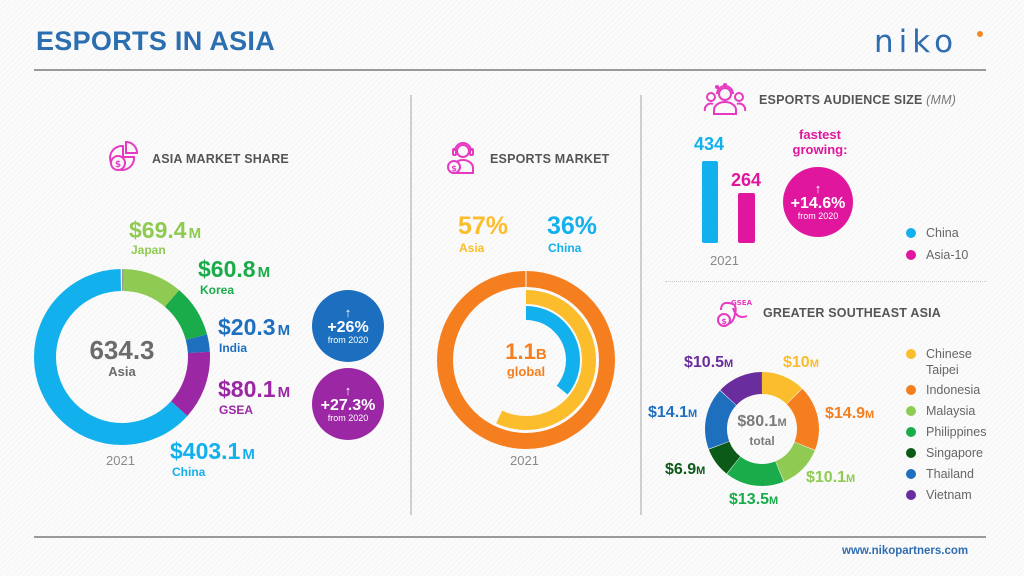 The height and width of the screenshot is (576, 1024). I want to click on china-value: $403.1 M, so click(212, 451).